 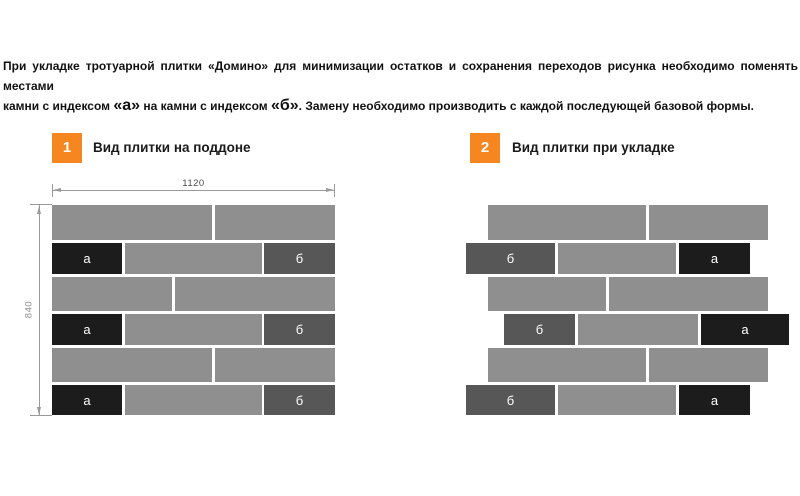 I want to click on diagram-tiles-on-pallet: а б а б а б, so click(x=193, y=310).